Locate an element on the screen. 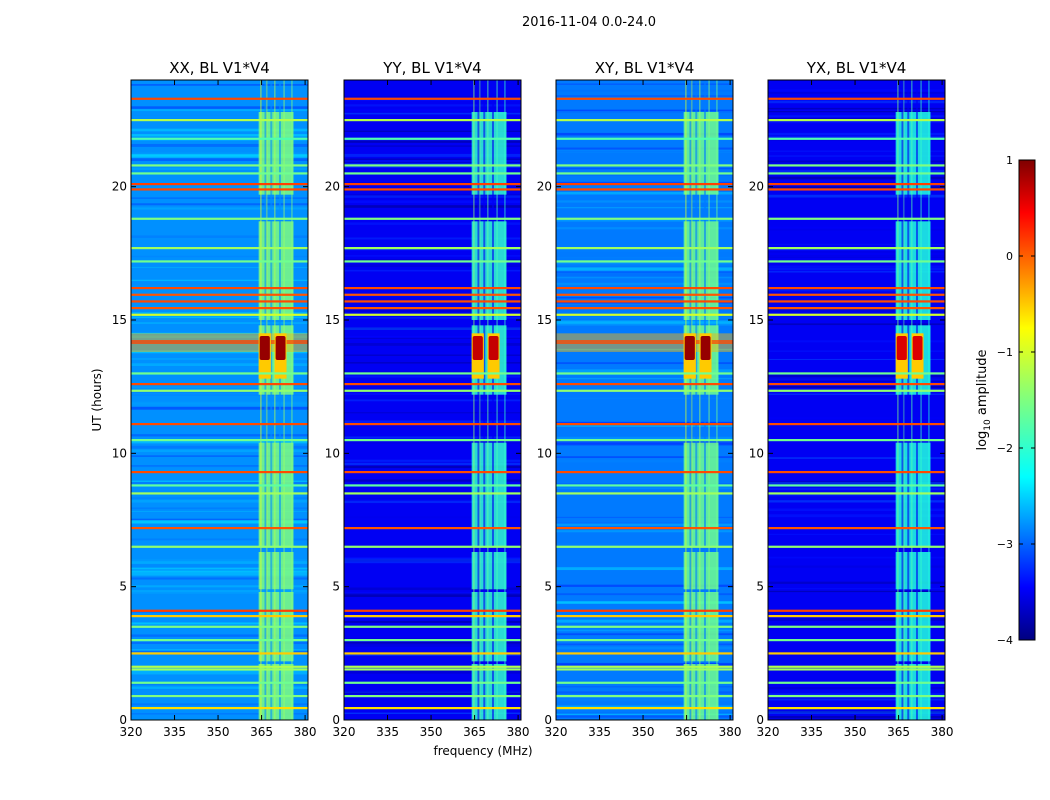 This screenshot has width=1050, height=800. y-axis-label: UT (hours) is located at coordinates (97, 399).